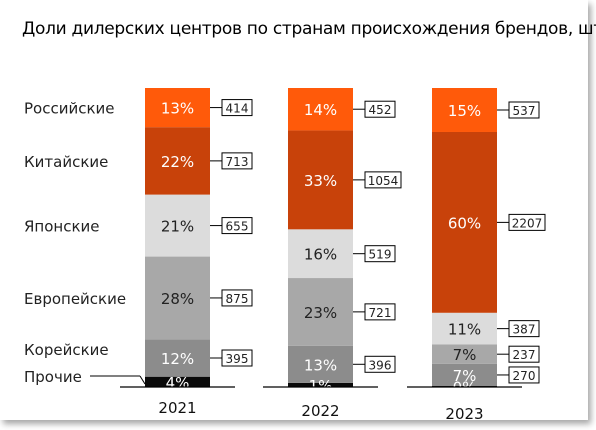  I want to click on value-label: 519, so click(380, 255).